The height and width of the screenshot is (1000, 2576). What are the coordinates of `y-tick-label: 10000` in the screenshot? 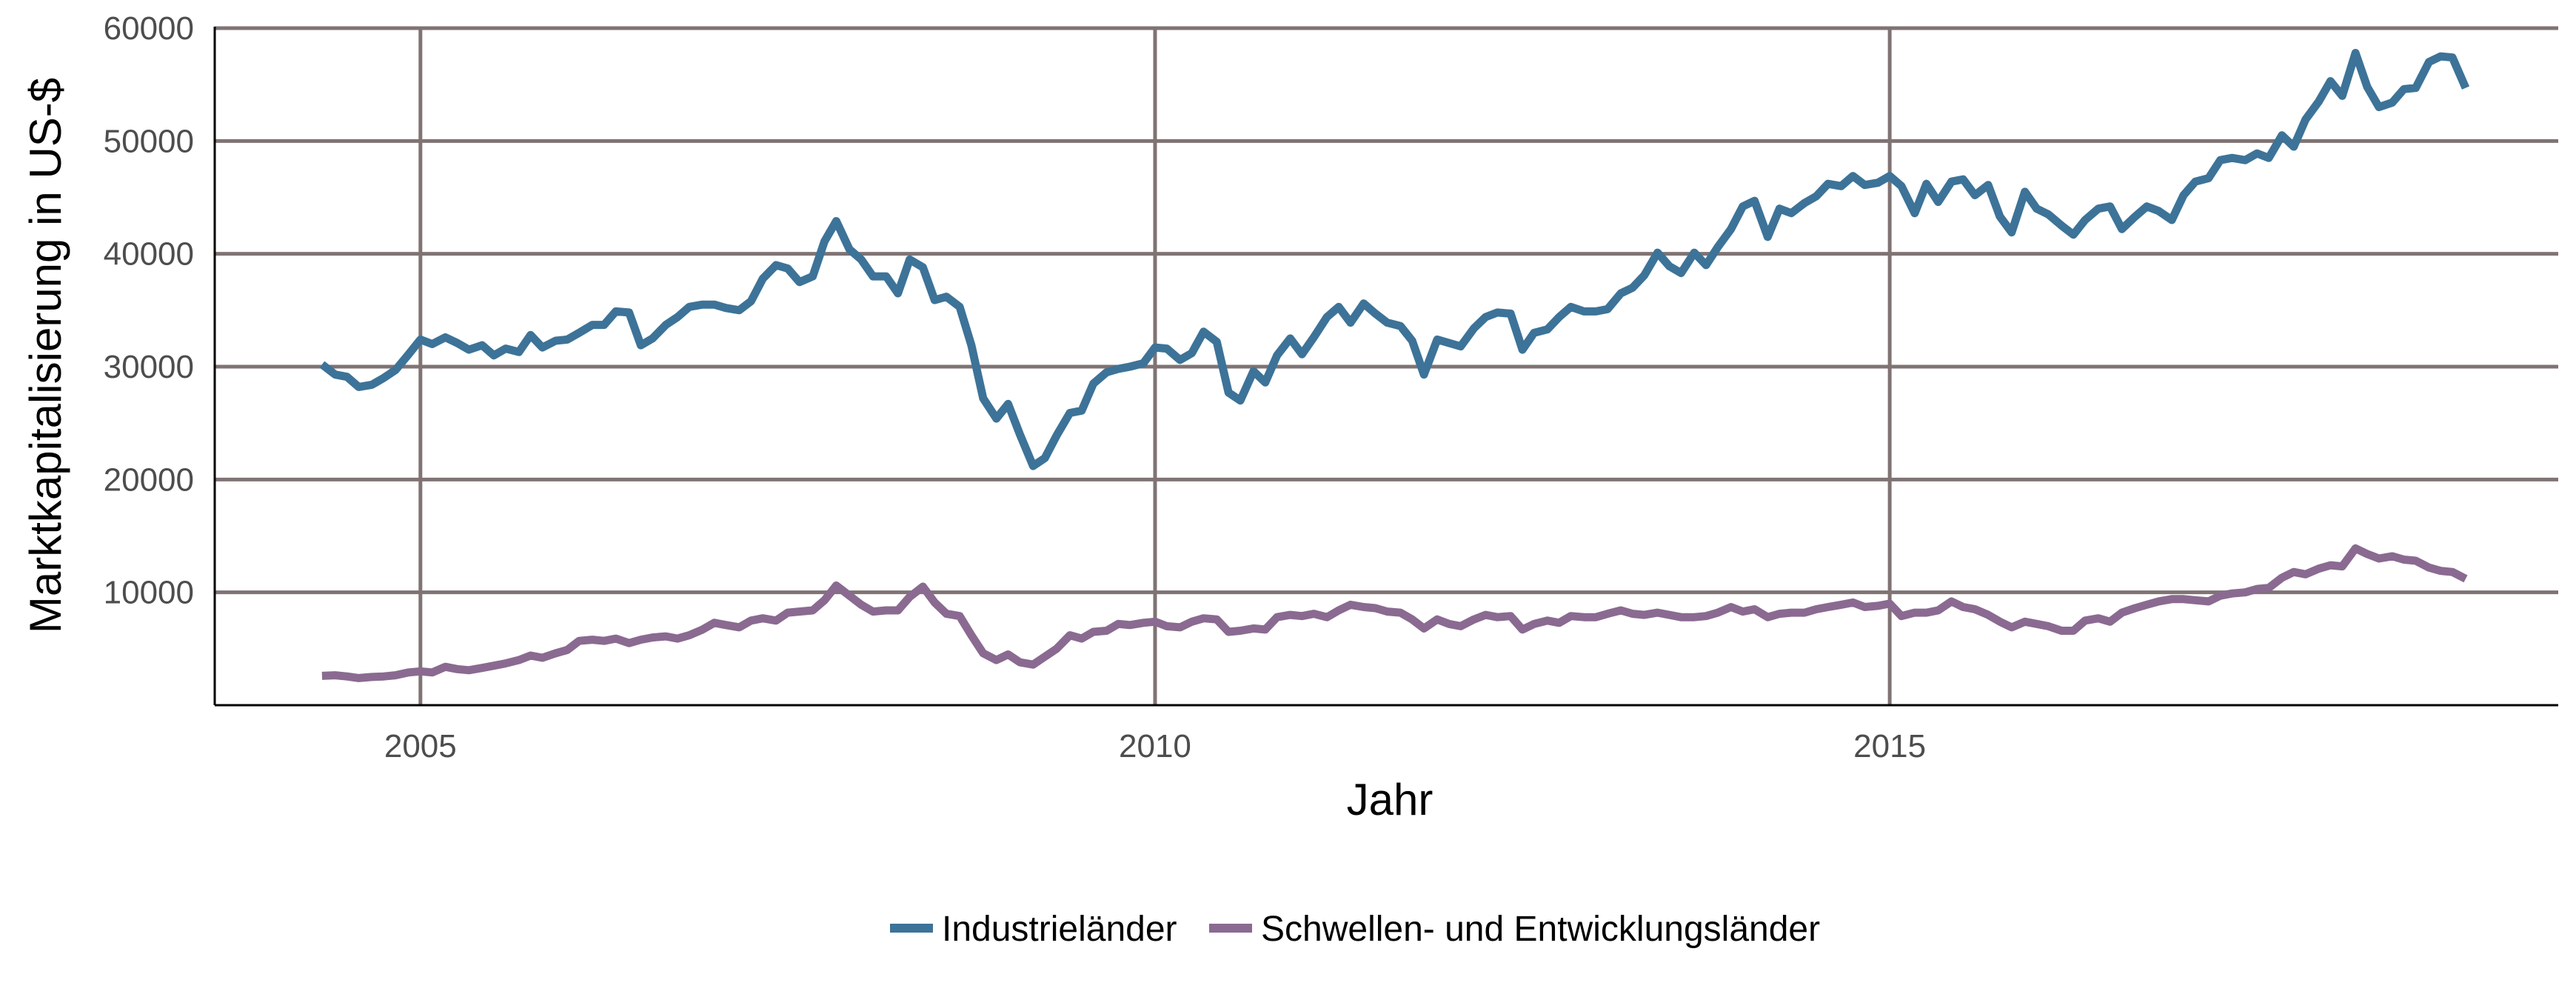 It's located at (149, 593).